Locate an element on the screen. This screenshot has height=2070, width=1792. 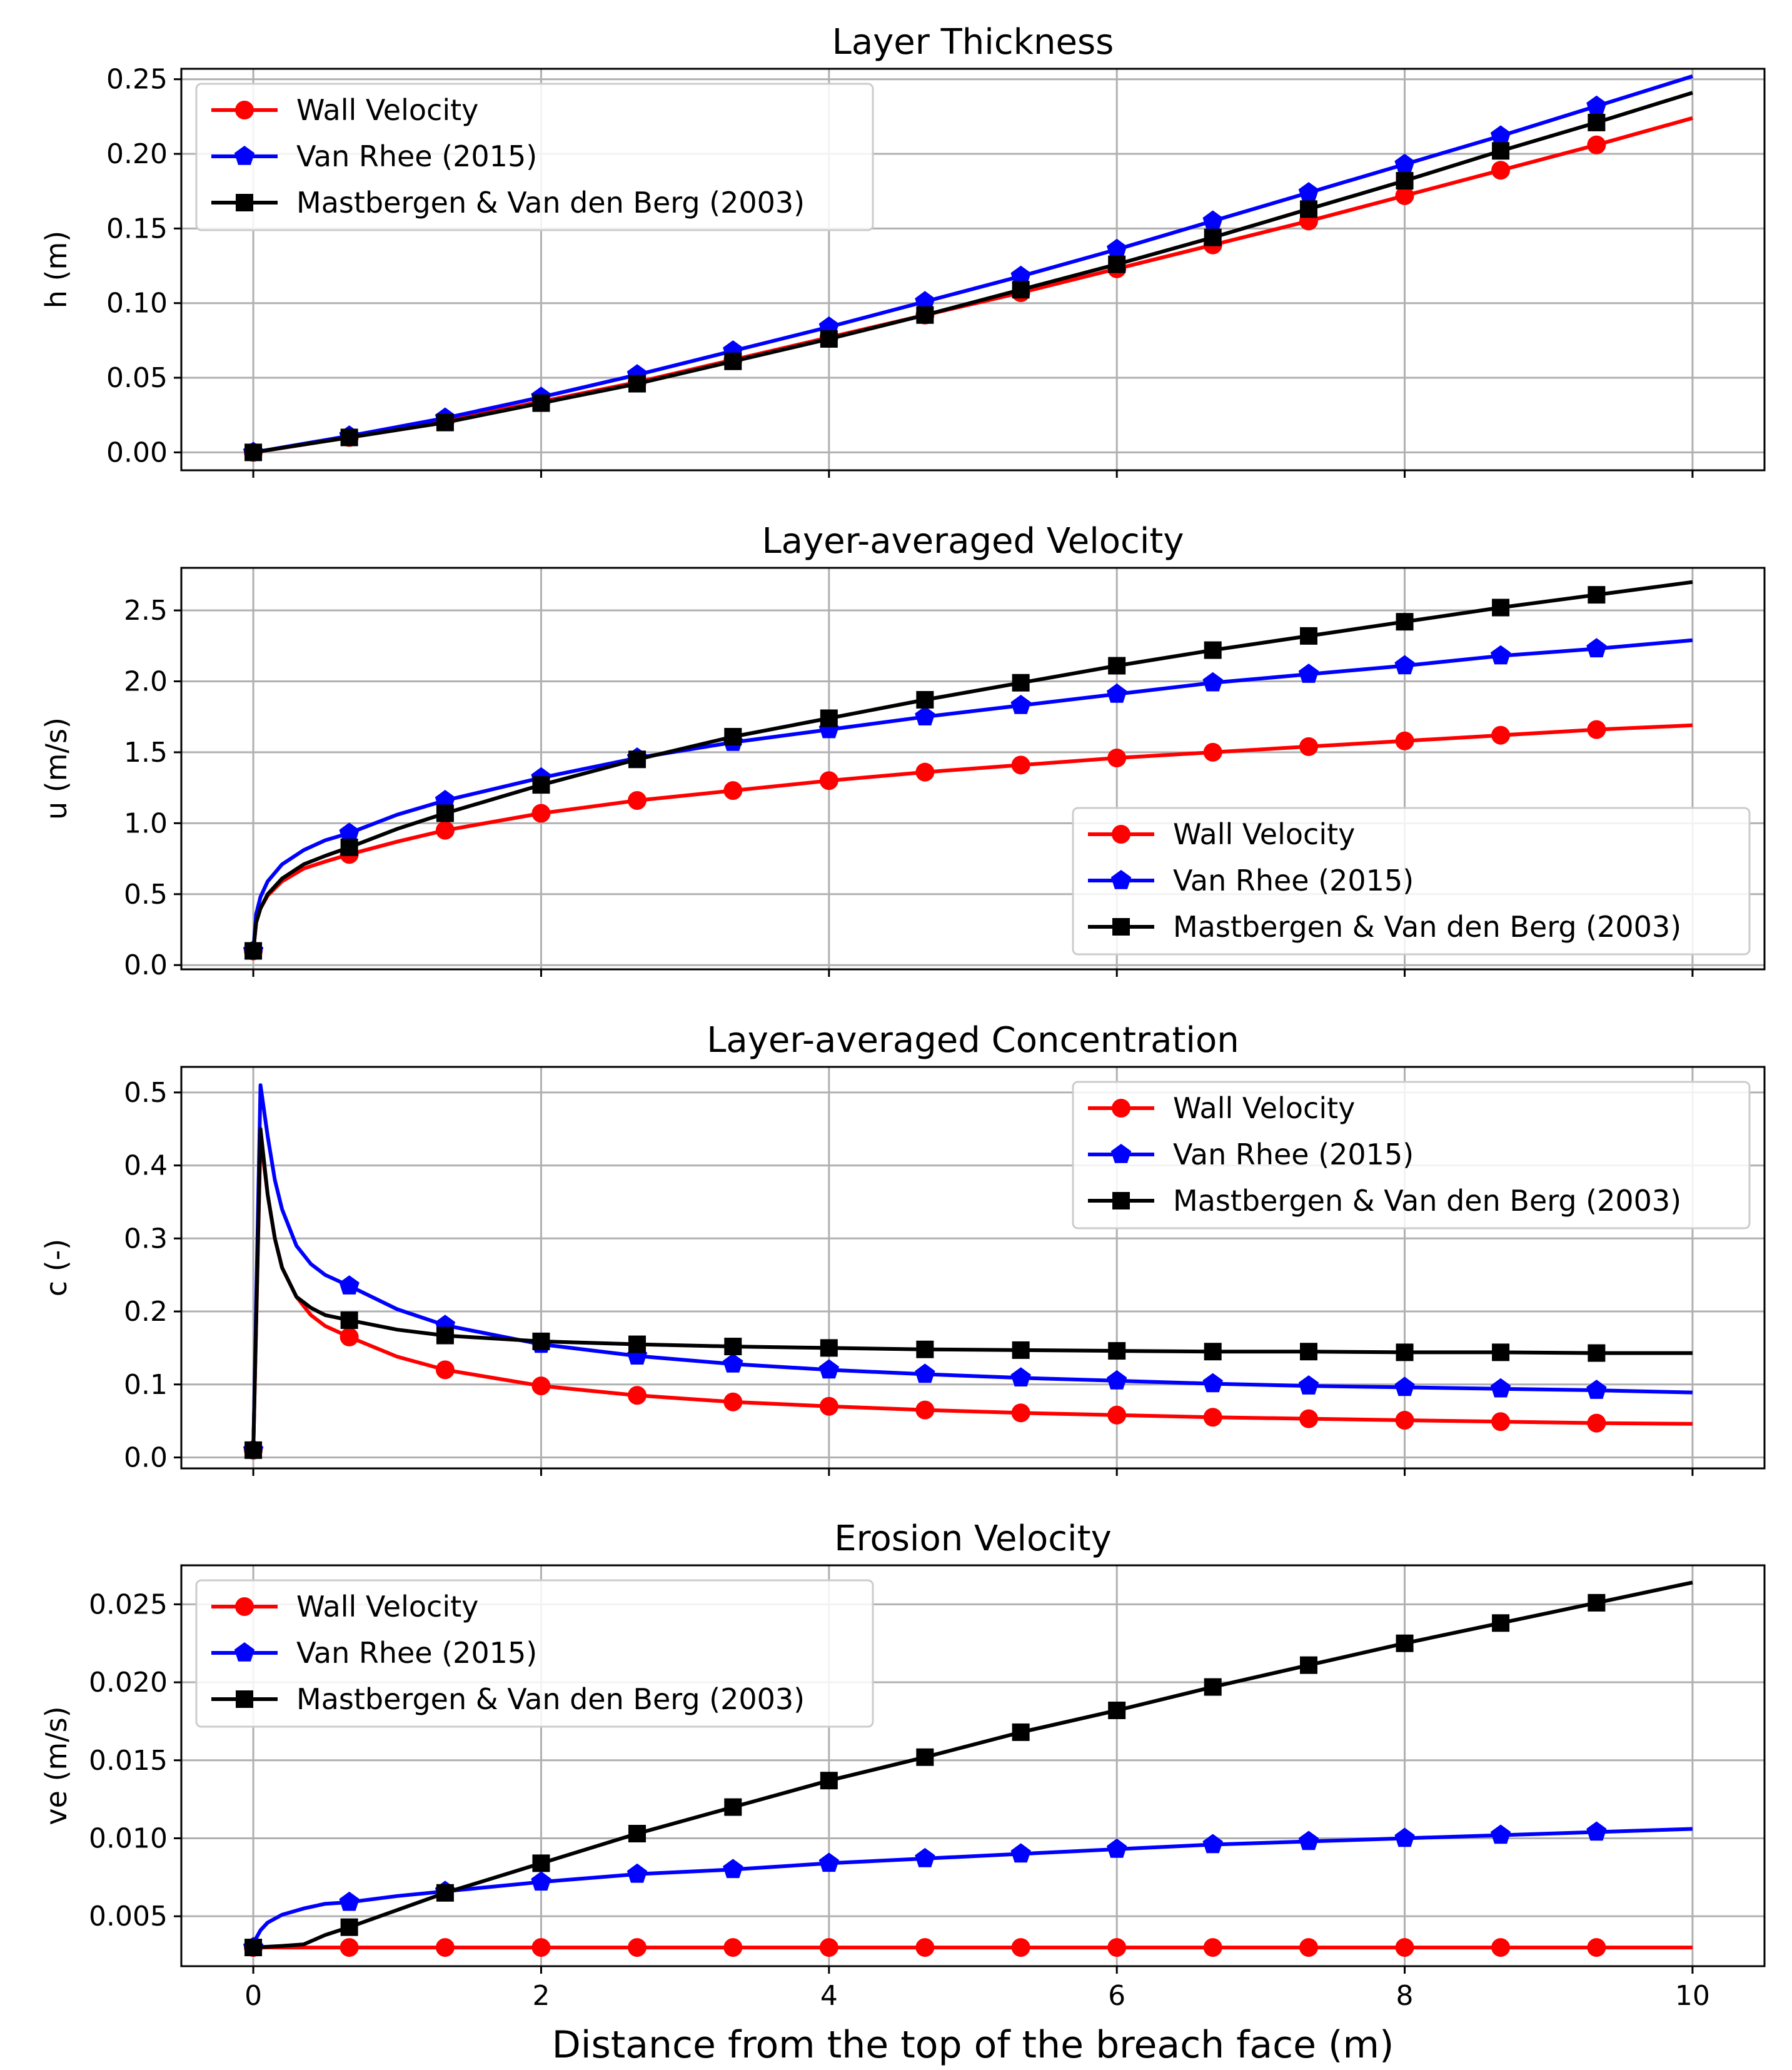
y-tick-label: 0.015 is located at coordinates (128, 1761).